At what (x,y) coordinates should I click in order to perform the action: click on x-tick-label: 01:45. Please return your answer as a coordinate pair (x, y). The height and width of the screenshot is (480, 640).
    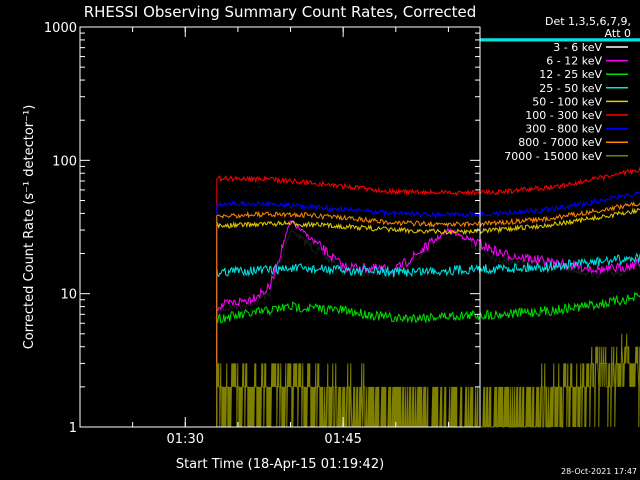
    Looking at the image, I should click on (342, 439).